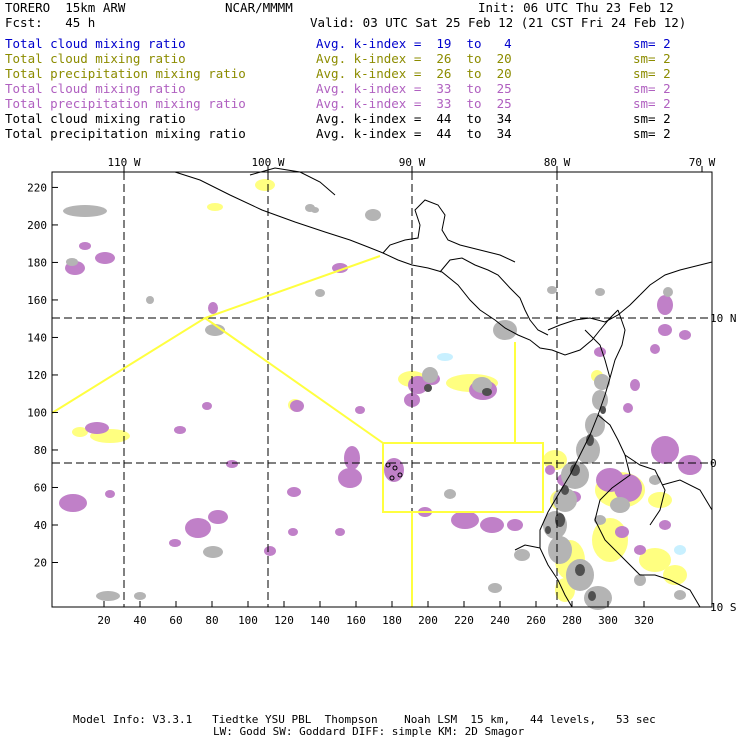 This screenshot has height=740, width=740. I want to click on x-tick-label: 160, so click(356, 620).